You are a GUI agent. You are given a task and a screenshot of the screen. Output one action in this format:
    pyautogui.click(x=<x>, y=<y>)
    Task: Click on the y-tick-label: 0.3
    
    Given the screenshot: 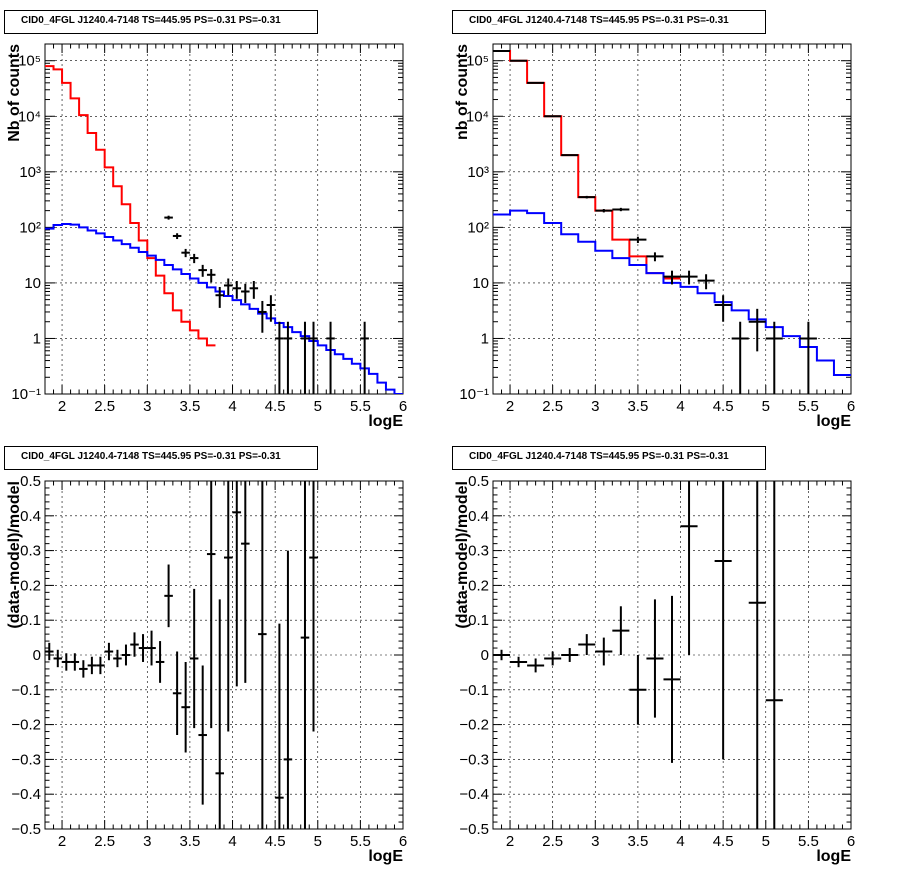 What is the action you would take?
    pyautogui.click(x=478, y=551)
    